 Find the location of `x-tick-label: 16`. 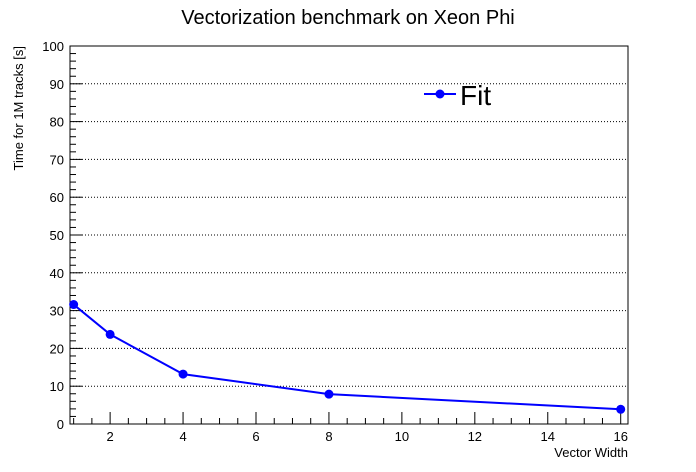

x-tick-label: 16 is located at coordinates (620, 436).